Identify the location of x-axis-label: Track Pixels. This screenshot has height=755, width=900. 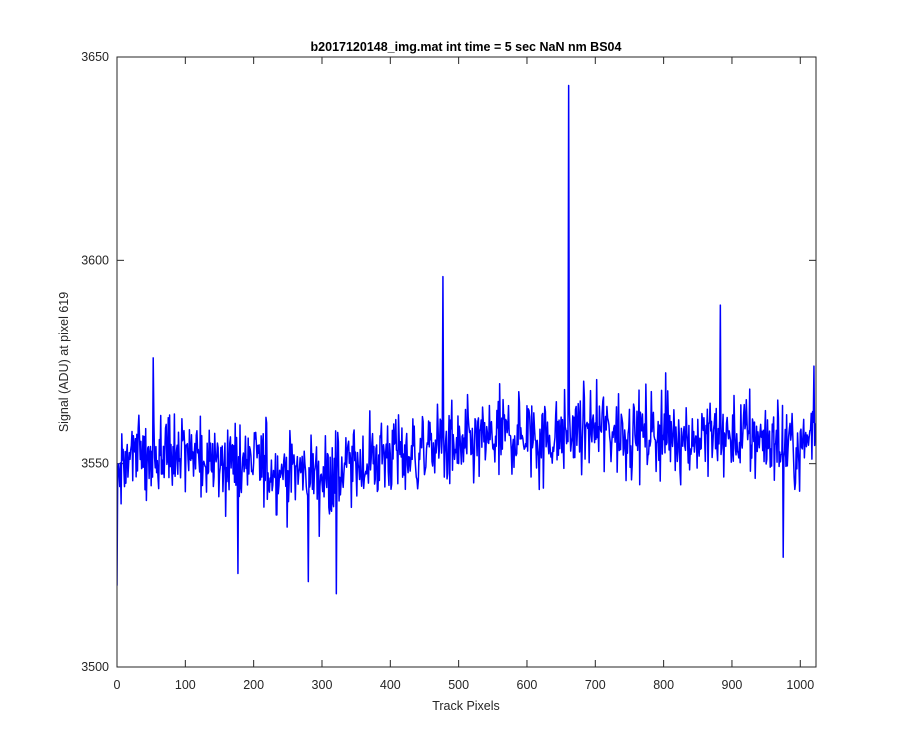
(466, 706).